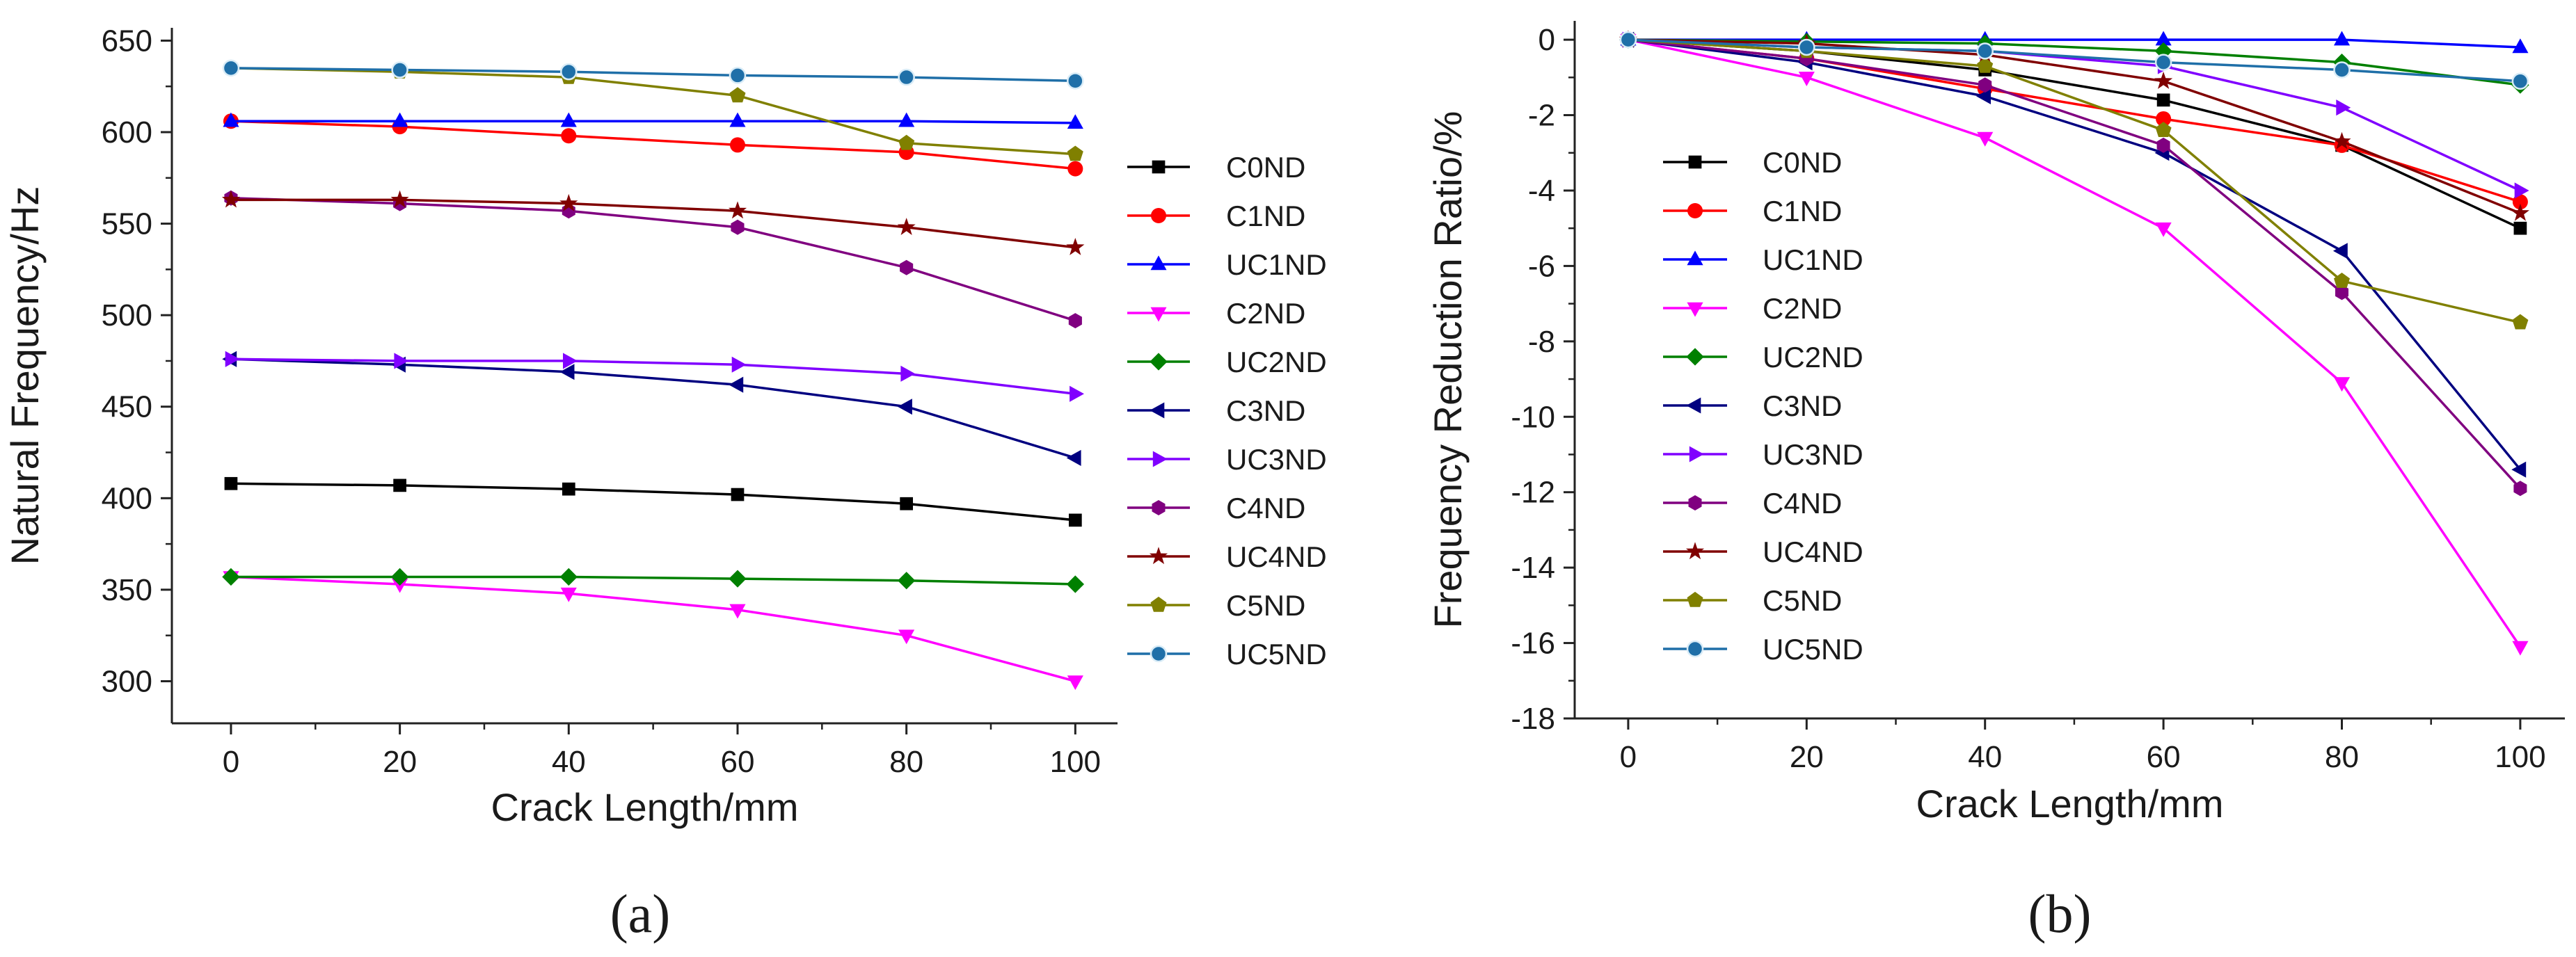 The width and height of the screenshot is (2576, 957). I want to click on y-tick-label: -2, so click(1541, 116).